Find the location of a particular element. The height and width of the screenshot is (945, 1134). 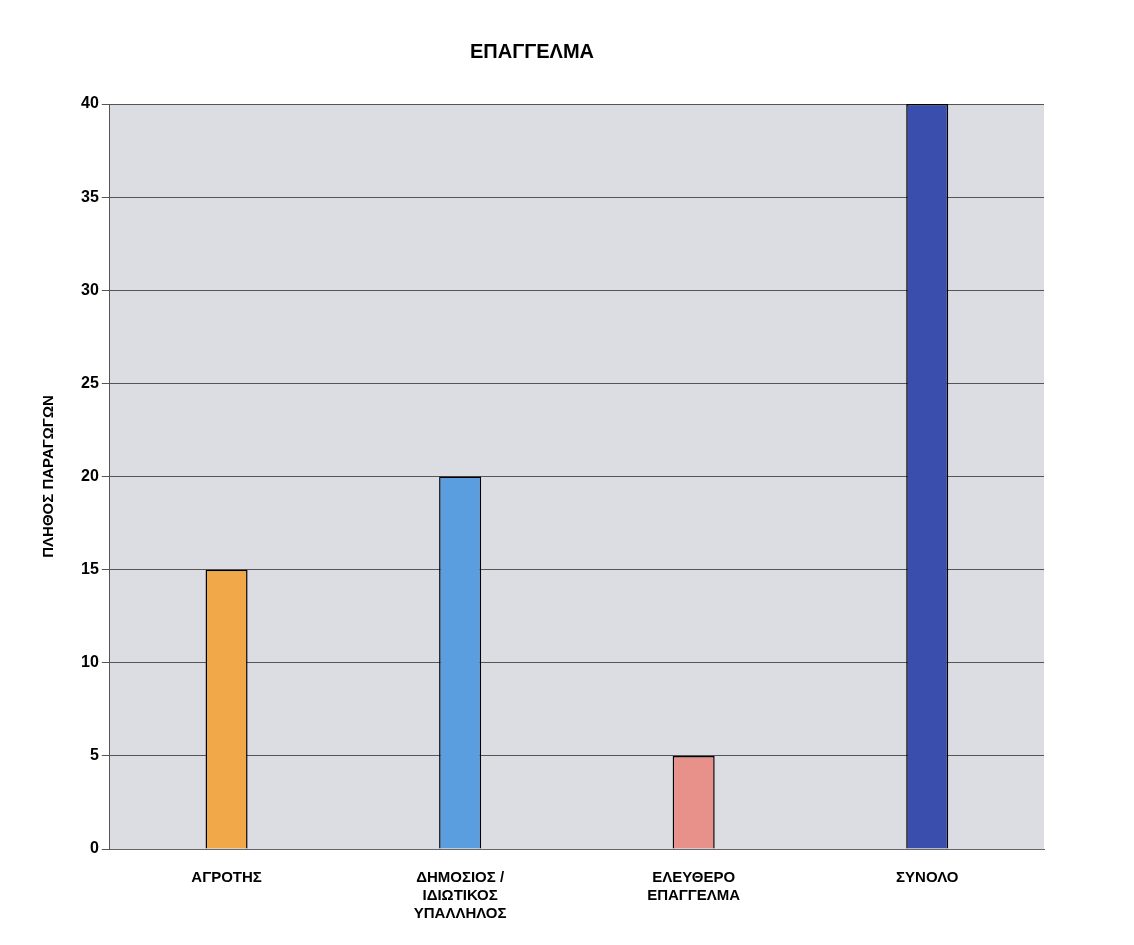

chart-title: ΕΠΑΓΓΕΛΜΑ is located at coordinates (532, 50).